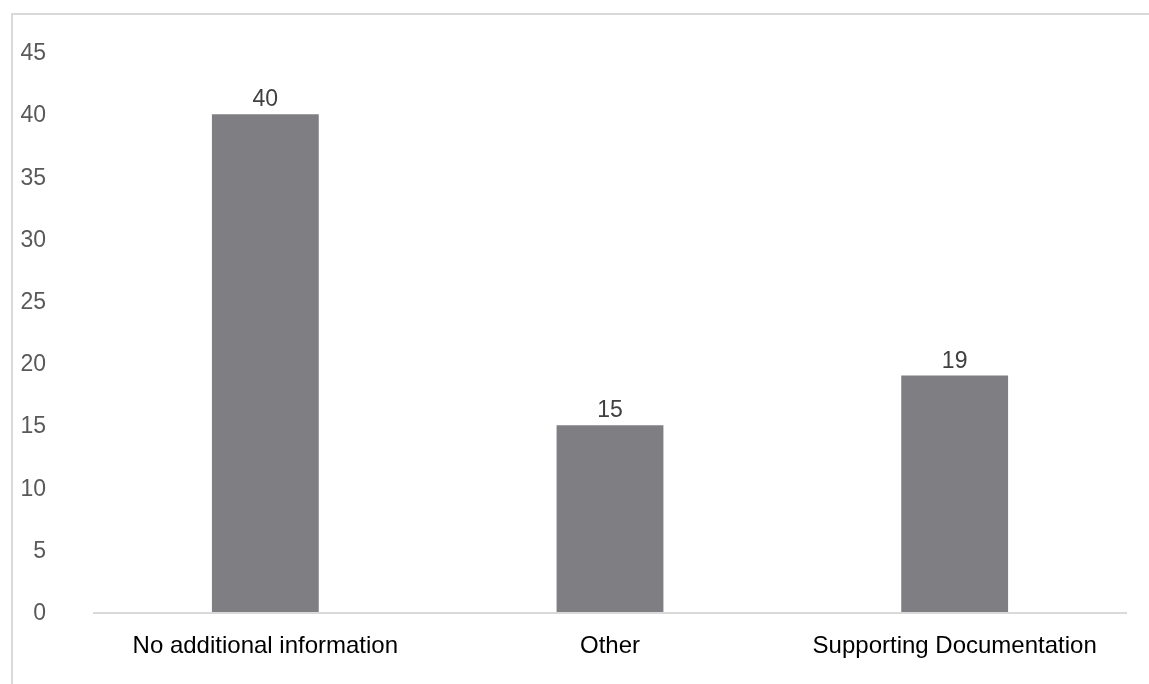 The height and width of the screenshot is (684, 1149). What do you see at coordinates (954, 359) in the screenshot?
I see `data-label: 19` at bounding box center [954, 359].